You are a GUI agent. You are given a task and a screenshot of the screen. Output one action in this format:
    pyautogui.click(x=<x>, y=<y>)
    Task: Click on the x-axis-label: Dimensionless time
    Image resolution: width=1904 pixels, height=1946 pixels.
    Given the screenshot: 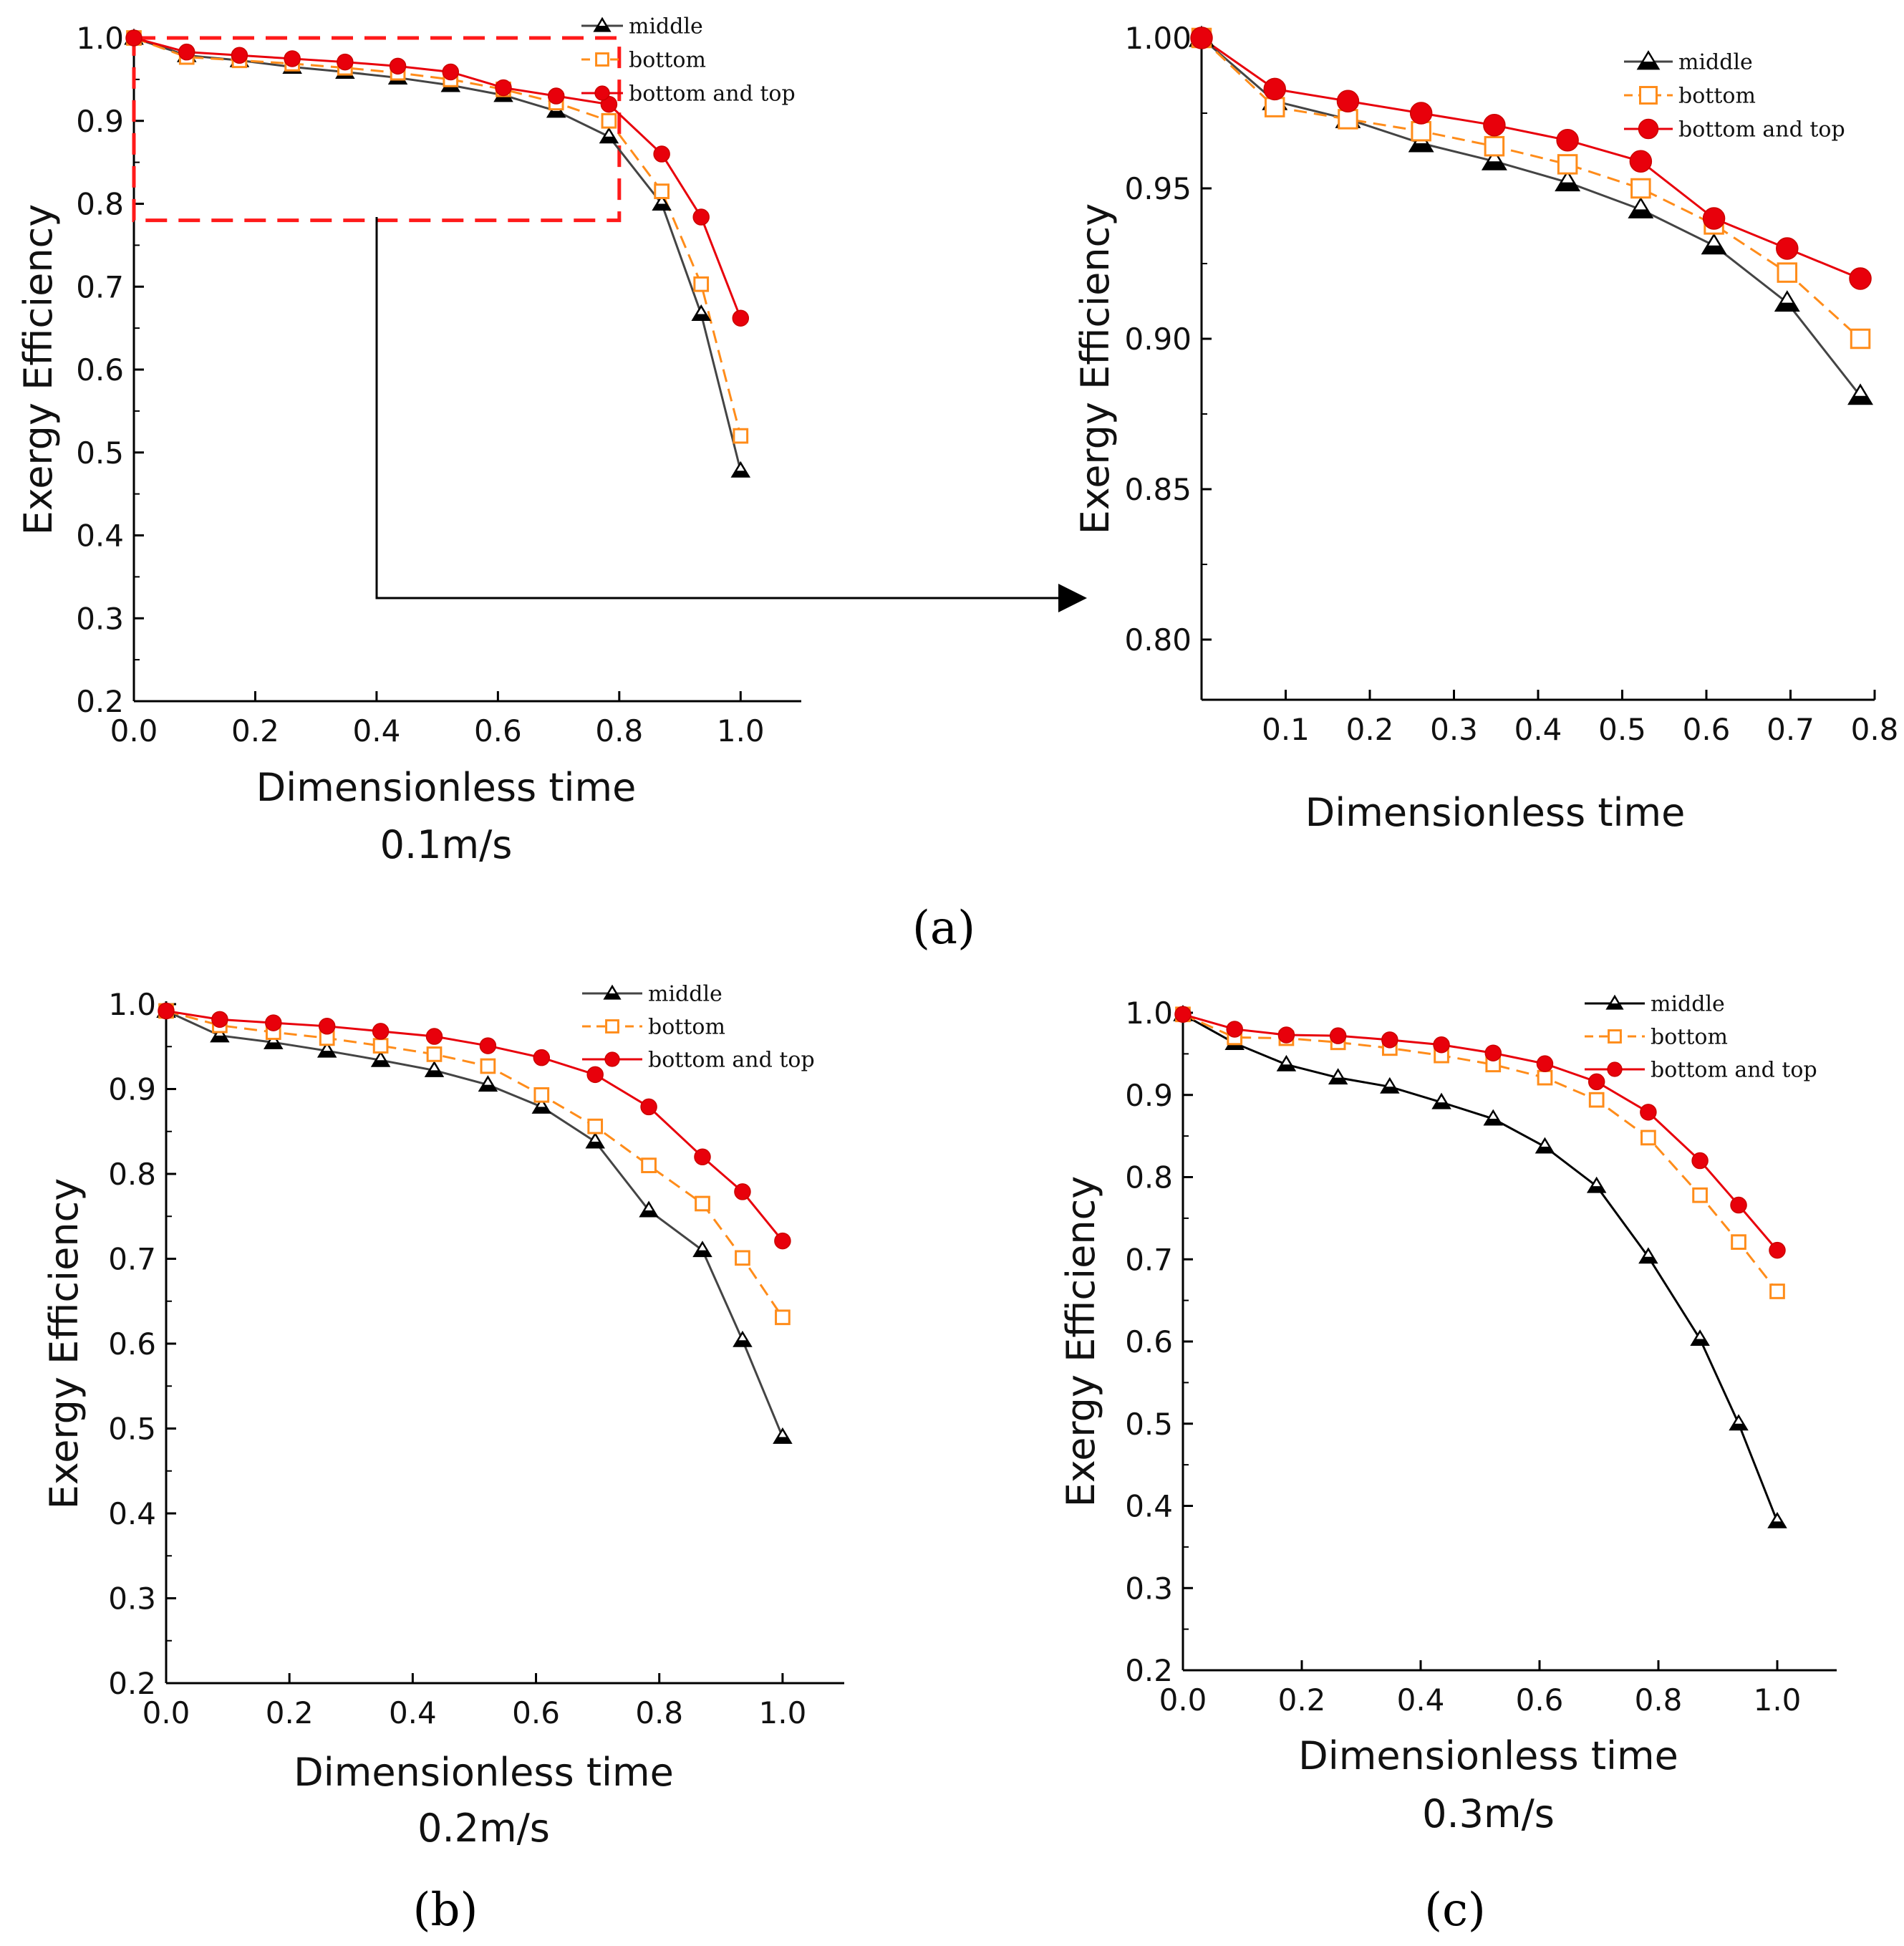 What is the action you would take?
    pyautogui.click(x=484, y=1772)
    